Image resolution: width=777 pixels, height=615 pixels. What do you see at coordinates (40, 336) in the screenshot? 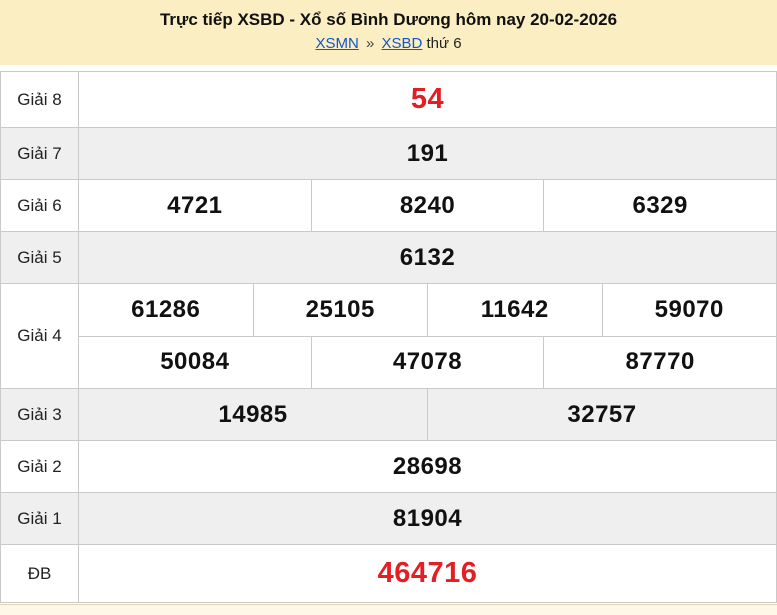
I see `prize-label-giai-4: Giải 4` at bounding box center [40, 336].